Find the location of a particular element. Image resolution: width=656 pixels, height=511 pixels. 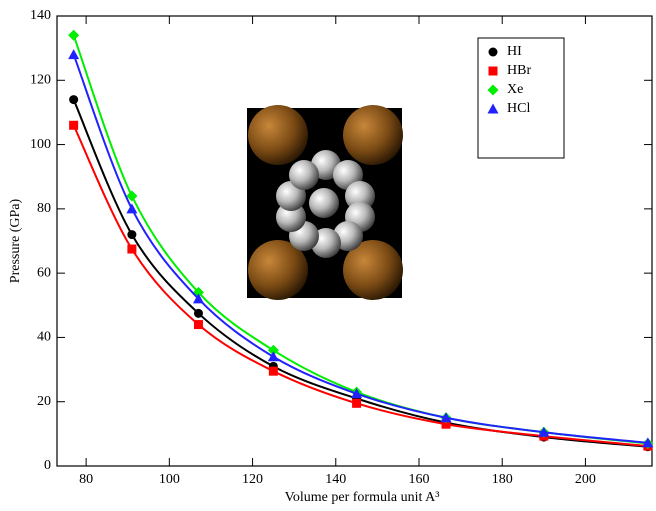

y-tick-label: 60 is located at coordinates (44, 272).